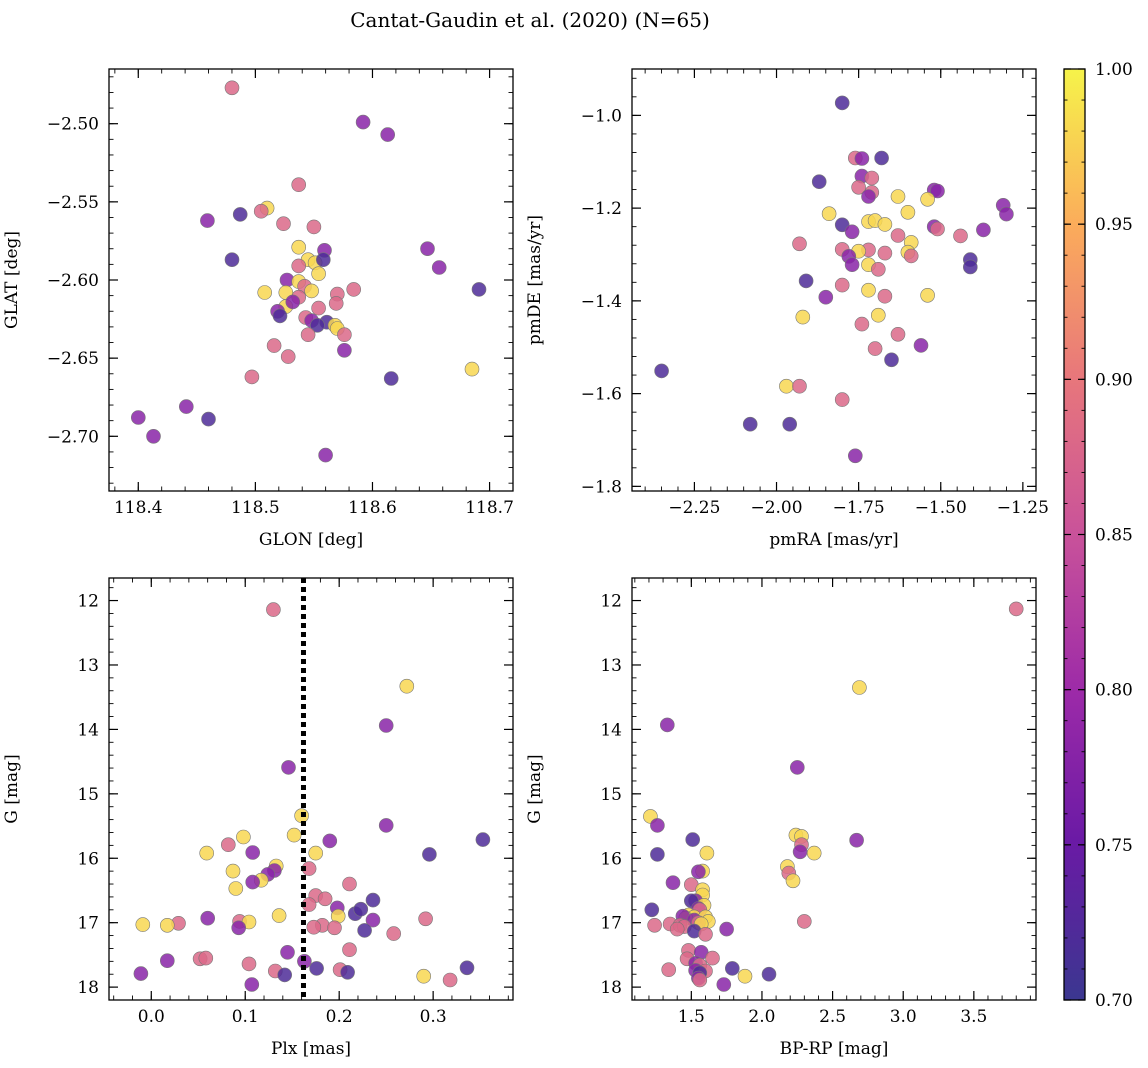 This screenshot has width=1148, height=1068. I want to click on x-tick-label: −2.25, so click(694, 508).